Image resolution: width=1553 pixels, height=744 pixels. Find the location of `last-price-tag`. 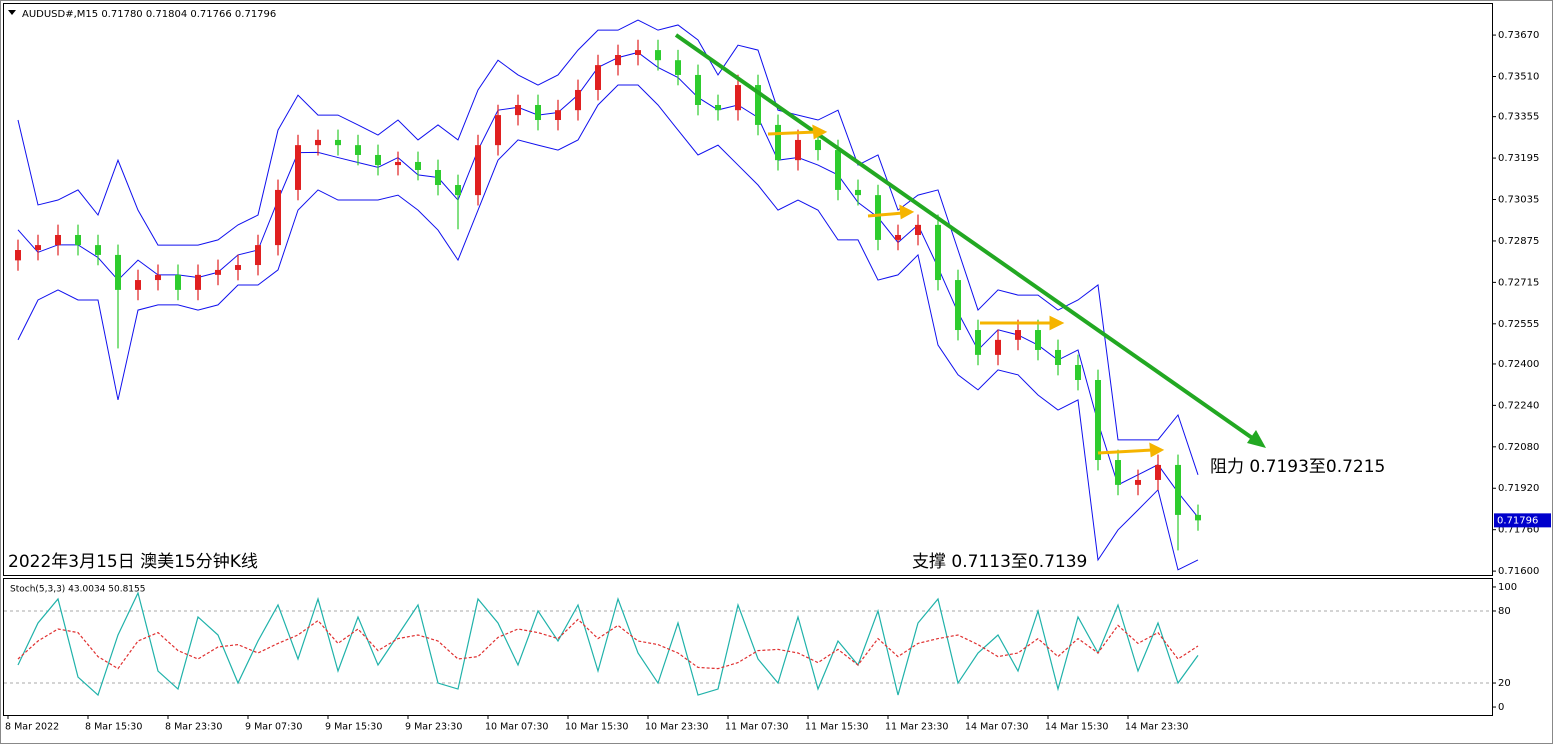

last-price-tag is located at coordinates (1522, 520).